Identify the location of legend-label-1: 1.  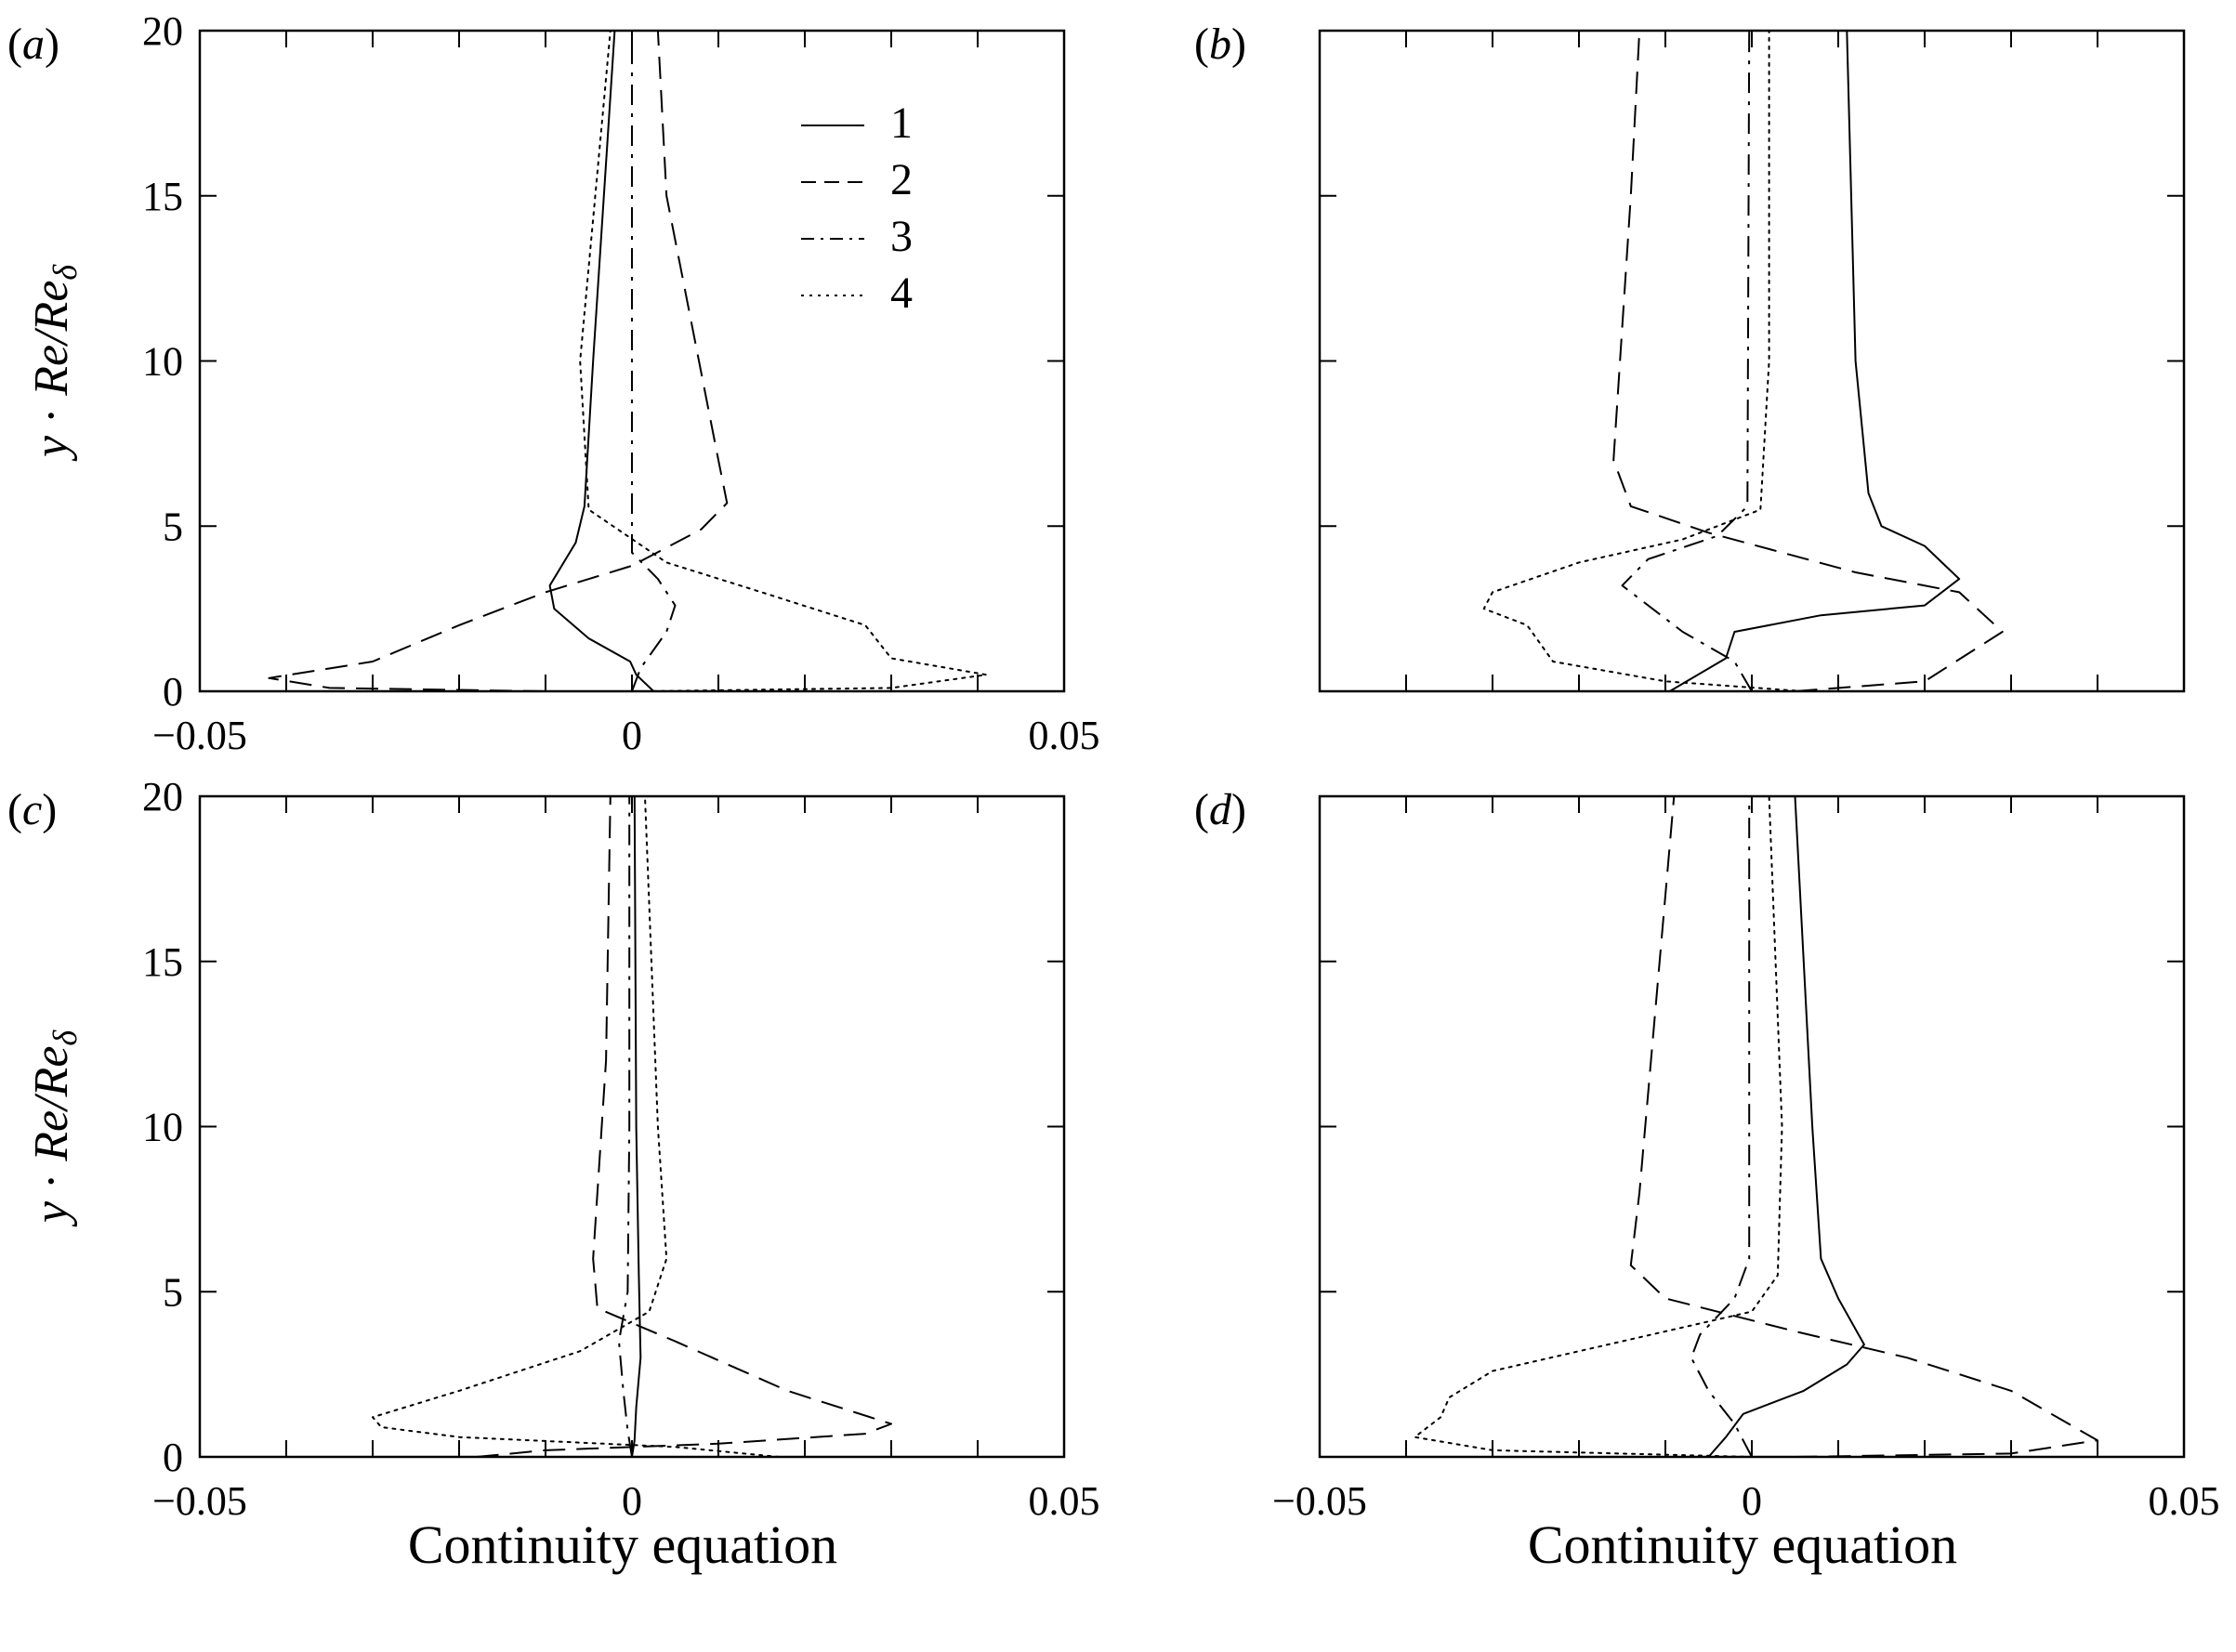
(901, 123).